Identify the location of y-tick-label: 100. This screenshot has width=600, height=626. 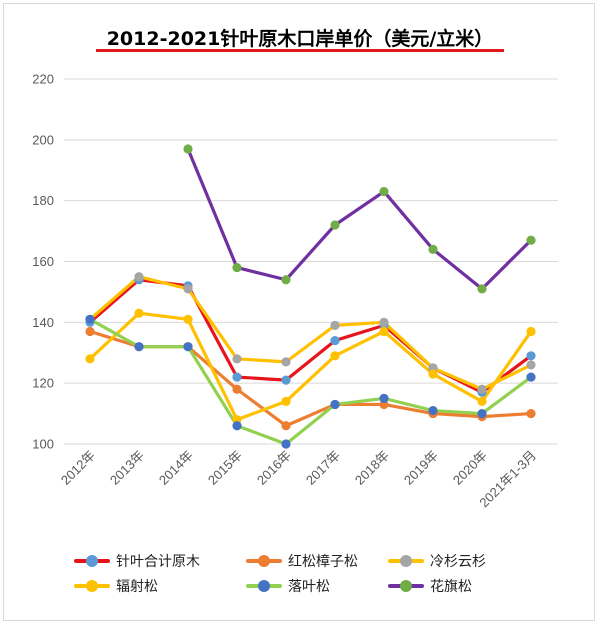
(43, 444).